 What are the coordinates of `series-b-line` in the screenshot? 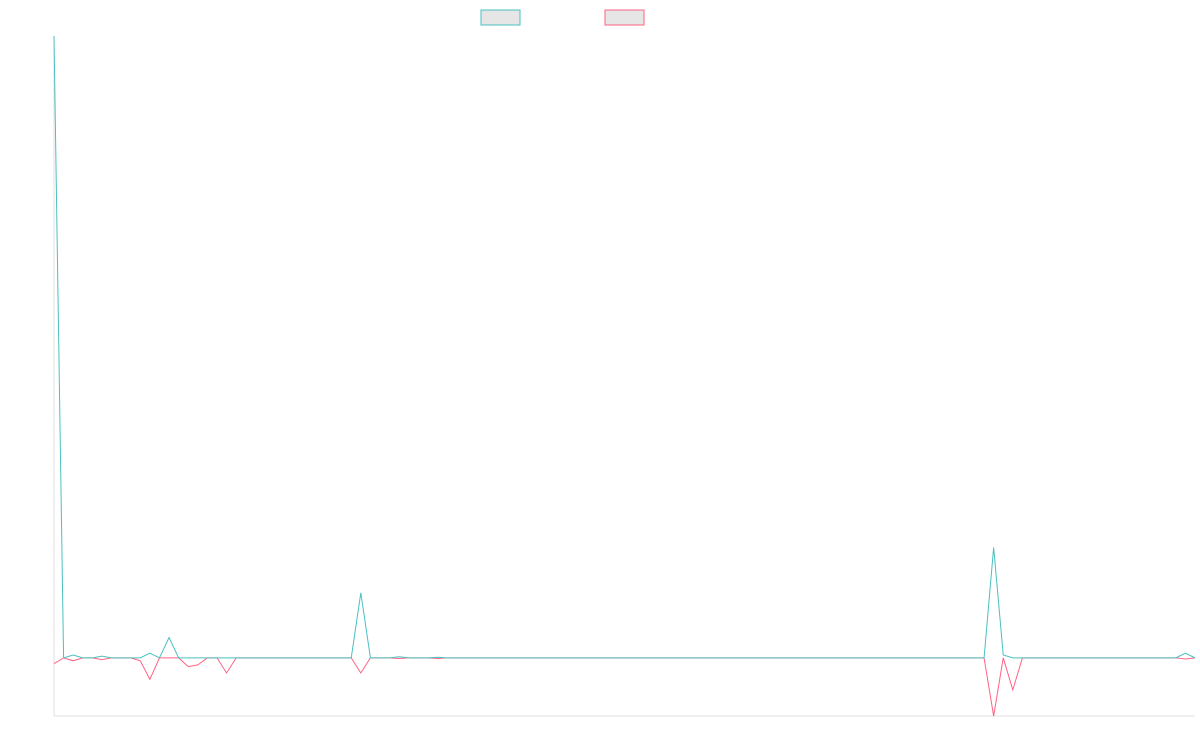 It's located at (624, 687).